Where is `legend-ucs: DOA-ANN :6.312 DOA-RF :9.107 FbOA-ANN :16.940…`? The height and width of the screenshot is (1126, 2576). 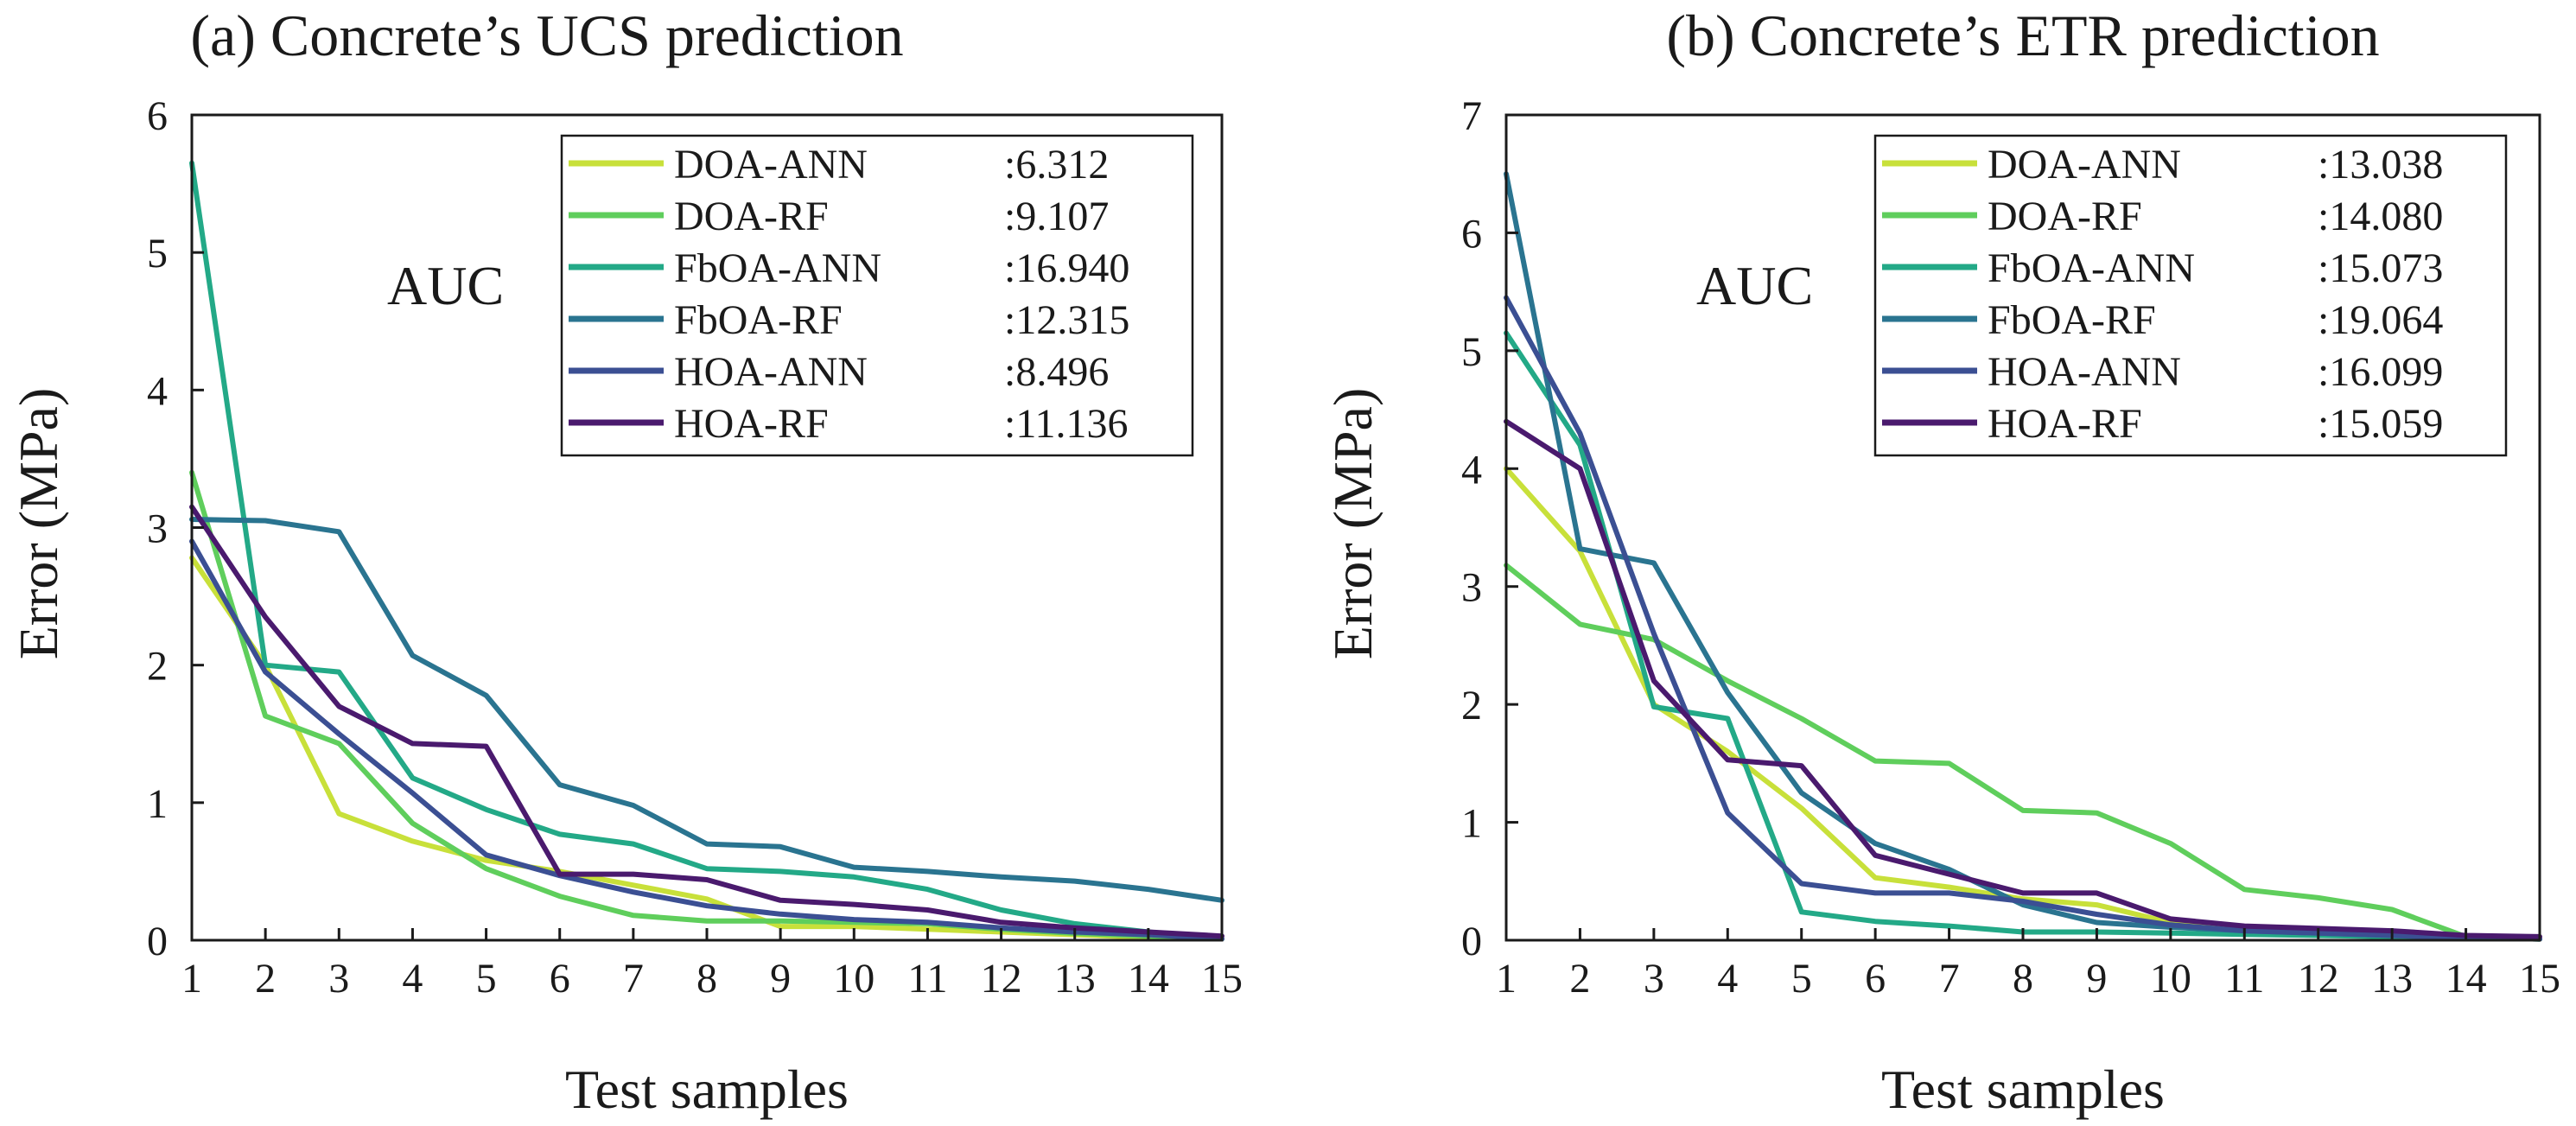
legend-ucs: DOA-ANN :6.312 DOA-RF :9.107 FbOA-ANN :16.940… is located at coordinates (877, 295).